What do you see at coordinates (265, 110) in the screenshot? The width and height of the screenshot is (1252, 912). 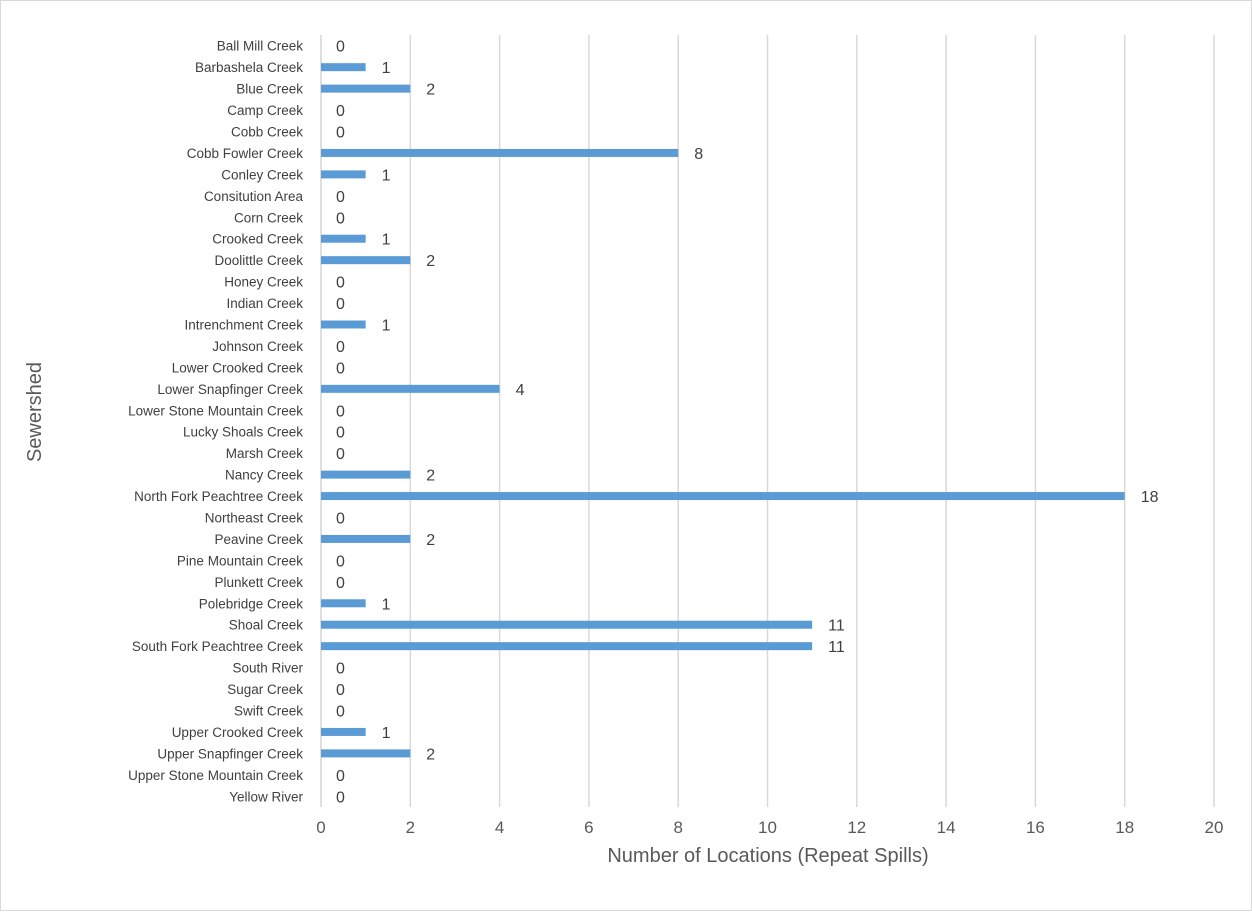 I see `category-label: Camp Creek` at bounding box center [265, 110].